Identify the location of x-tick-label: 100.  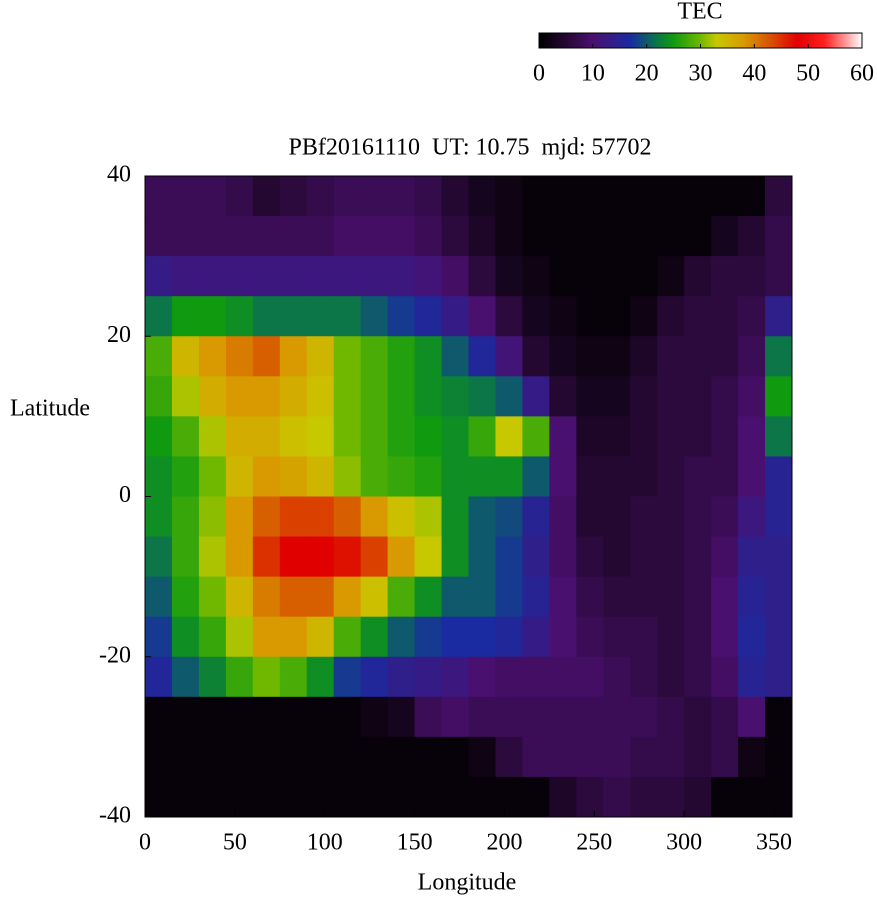
(325, 843).